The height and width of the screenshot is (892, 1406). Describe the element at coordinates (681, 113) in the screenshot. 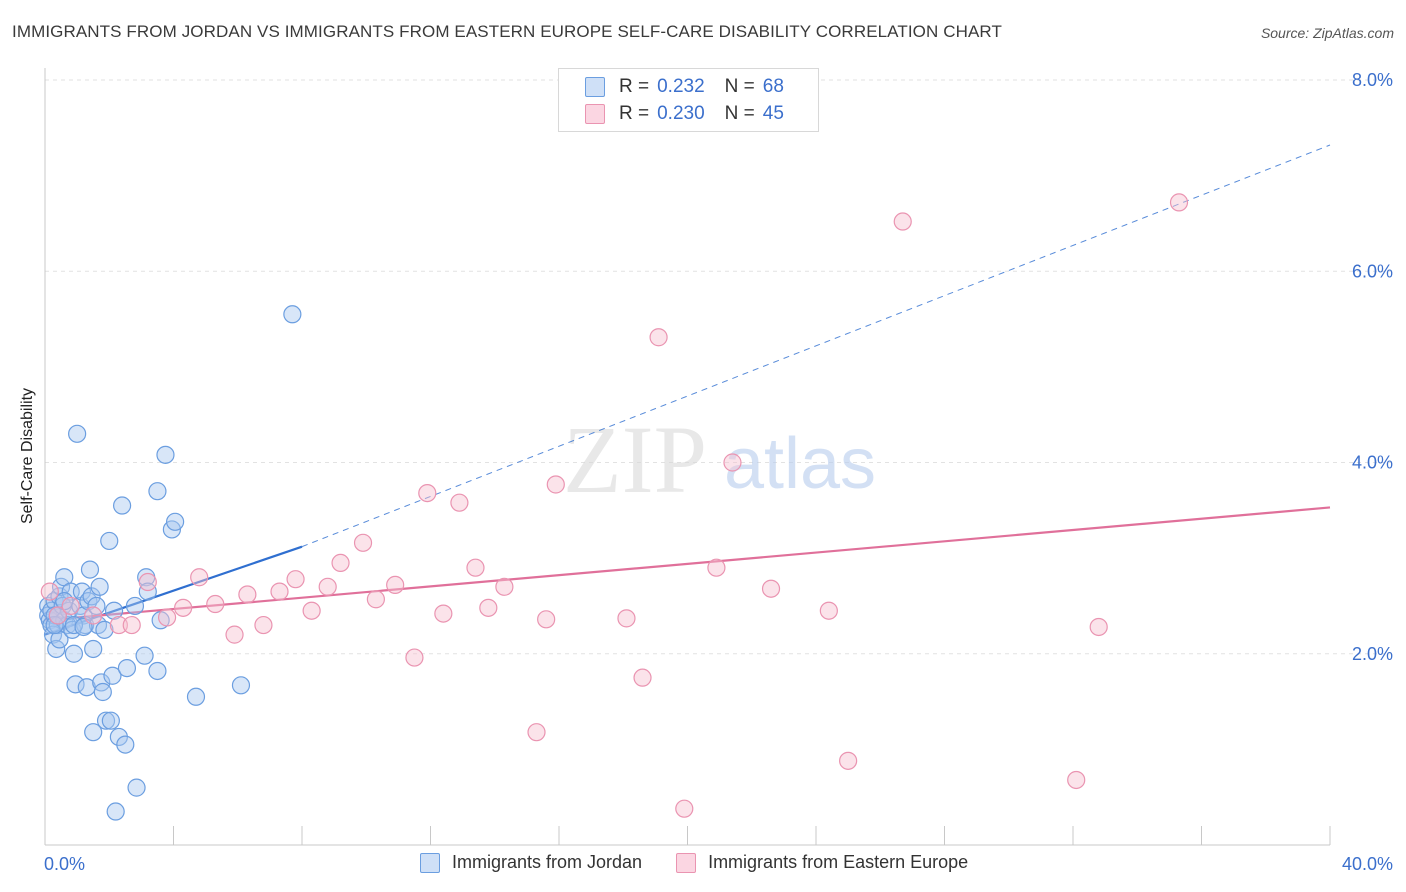

I see `legend-r-value: 0.230` at that location.